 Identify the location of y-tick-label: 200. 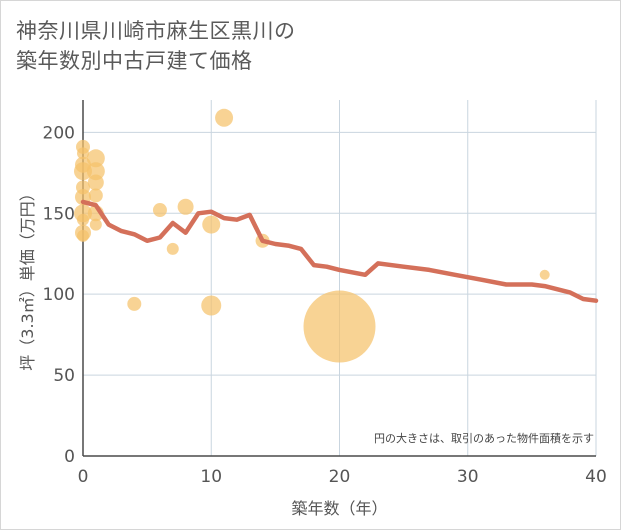
(59, 133).